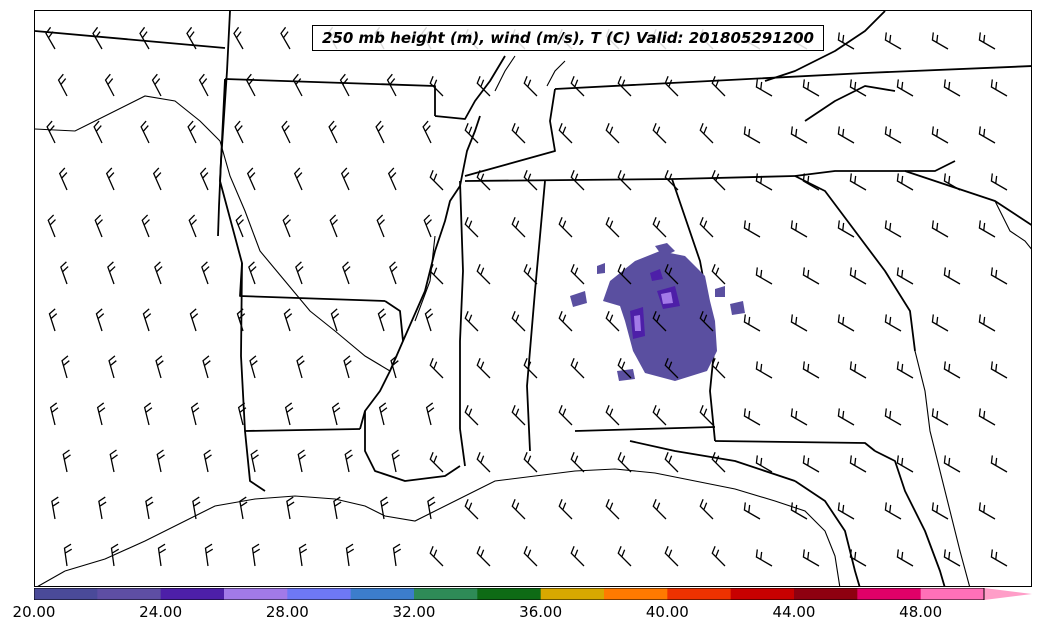 This screenshot has height=633, width=1041. I want to click on colorbar-tick-label: 36.00, so click(541, 612).